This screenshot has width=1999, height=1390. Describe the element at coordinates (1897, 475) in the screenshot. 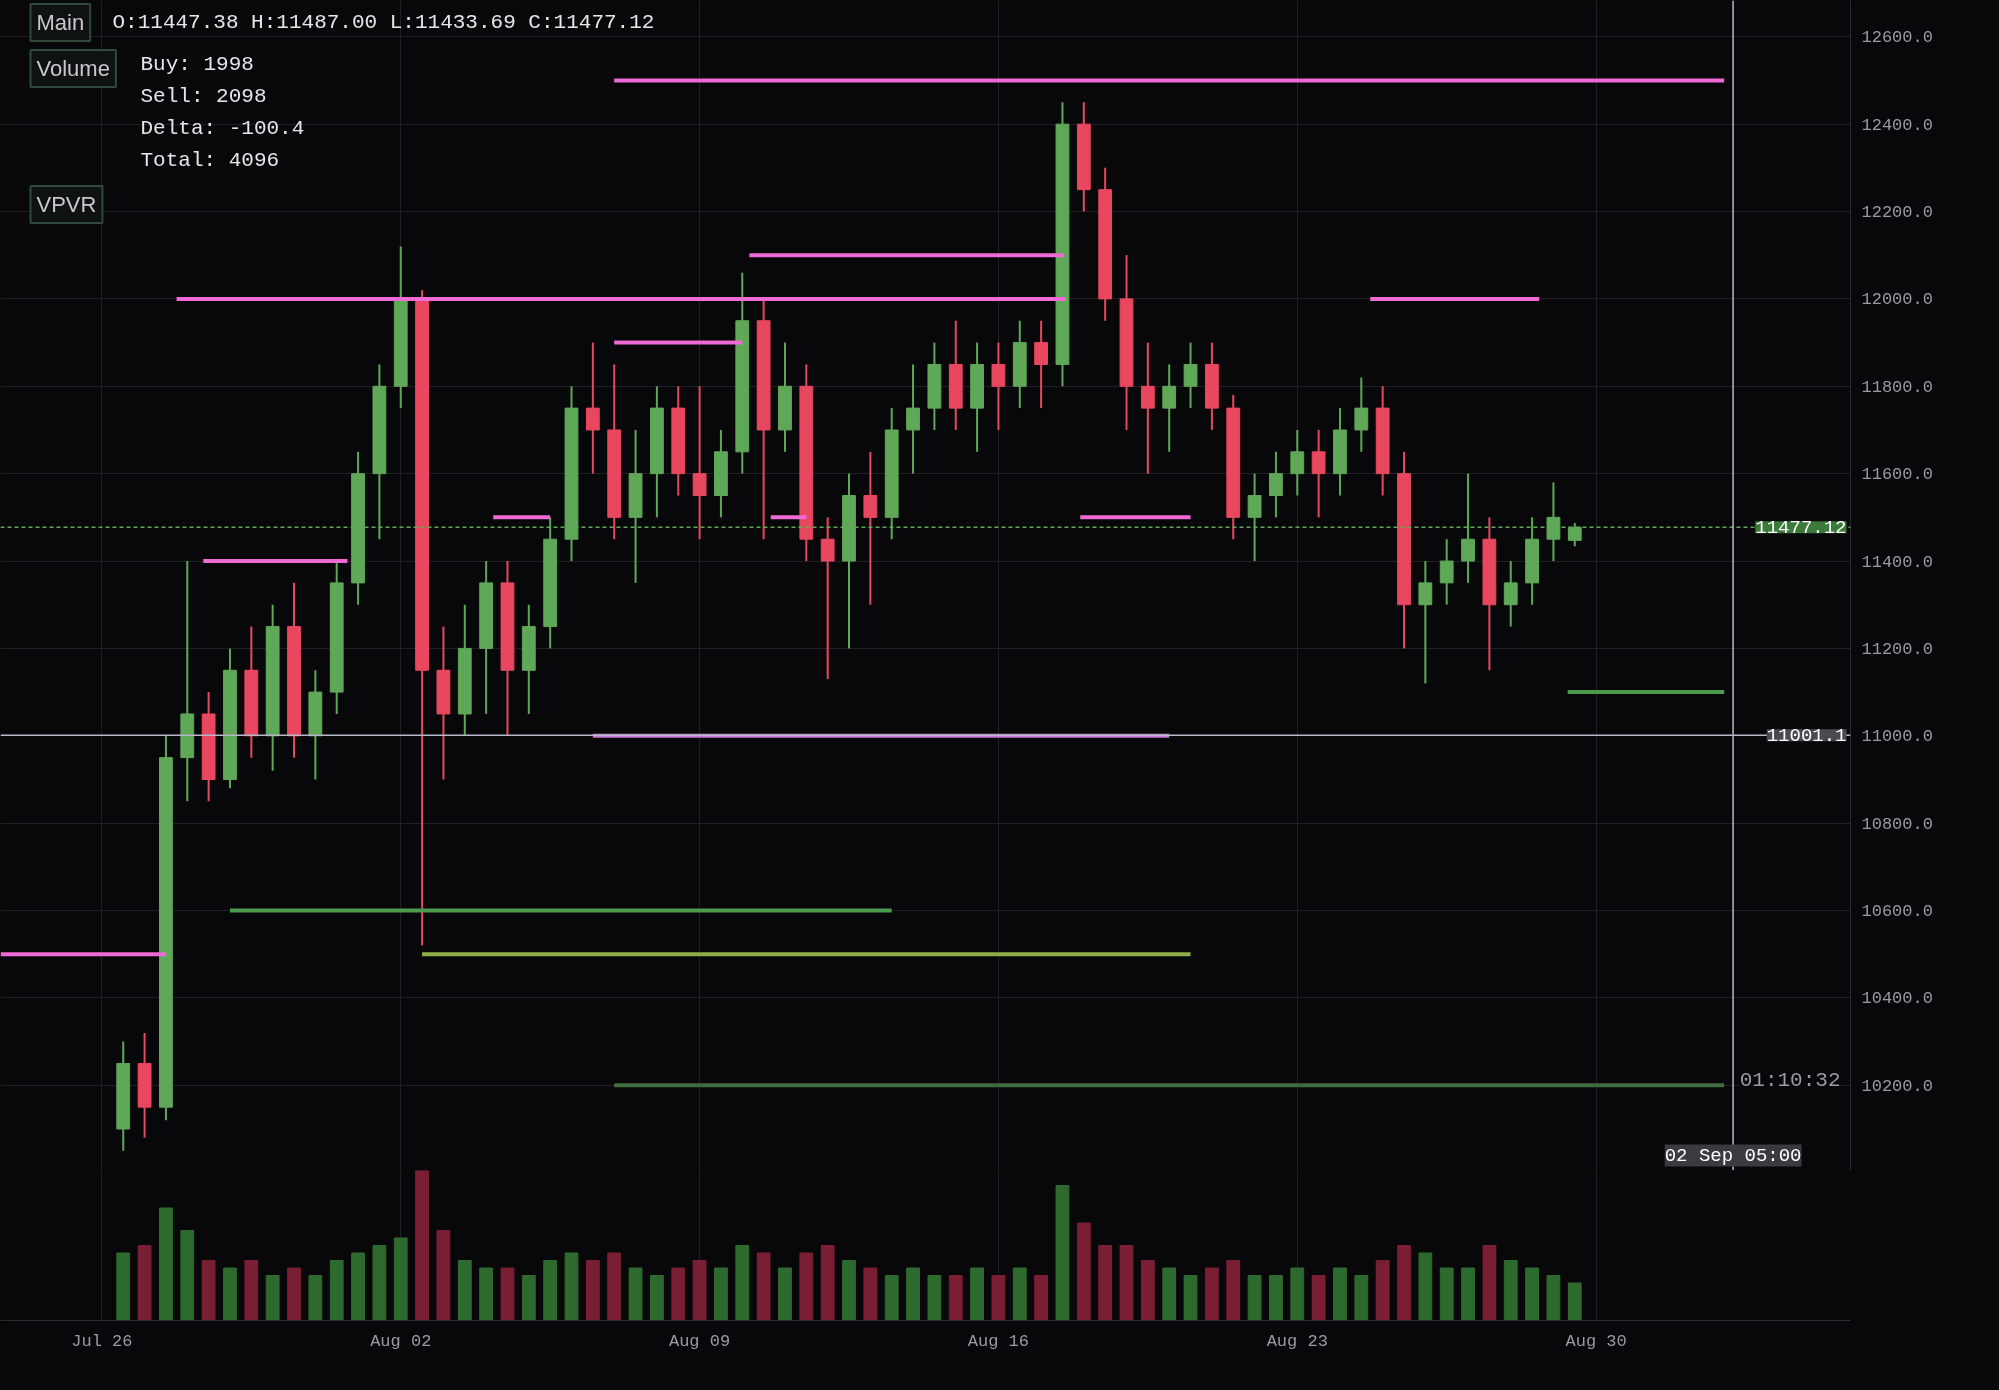

I see `y-tick-label: 11600.0` at that location.